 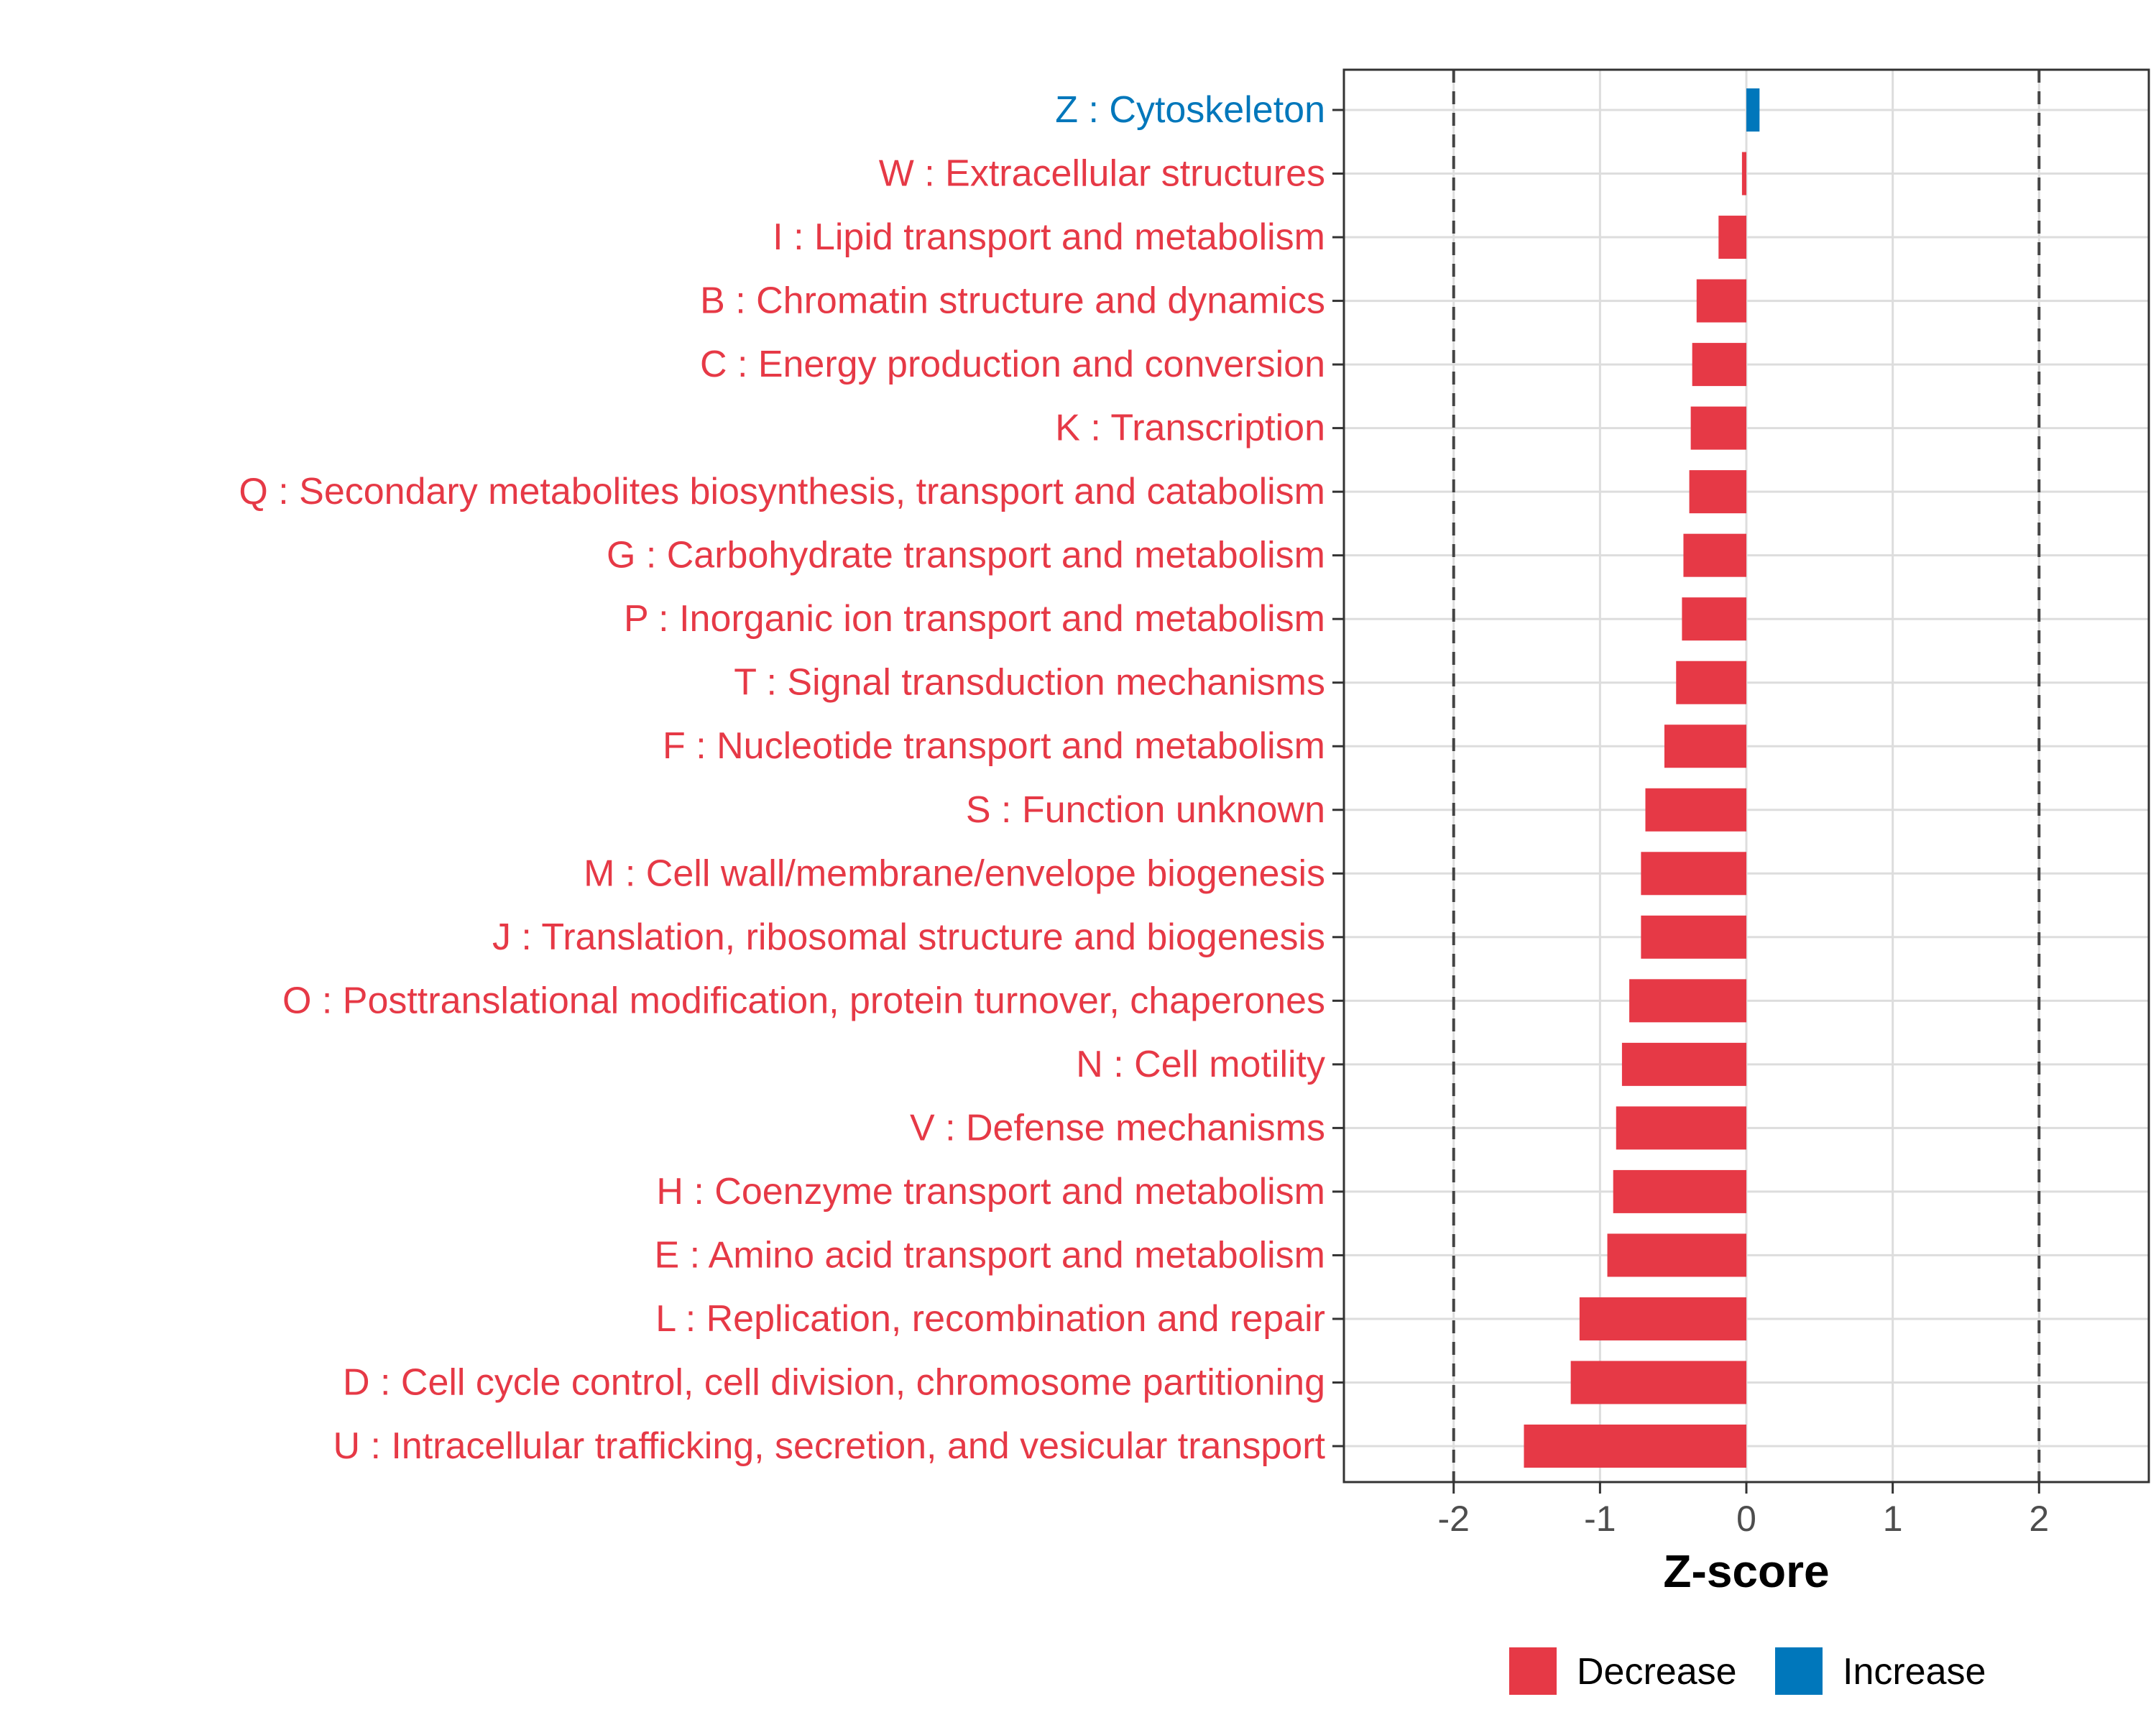 I want to click on category-label-16: V : Defense mechanisms, so click(x=1117, y=1128).